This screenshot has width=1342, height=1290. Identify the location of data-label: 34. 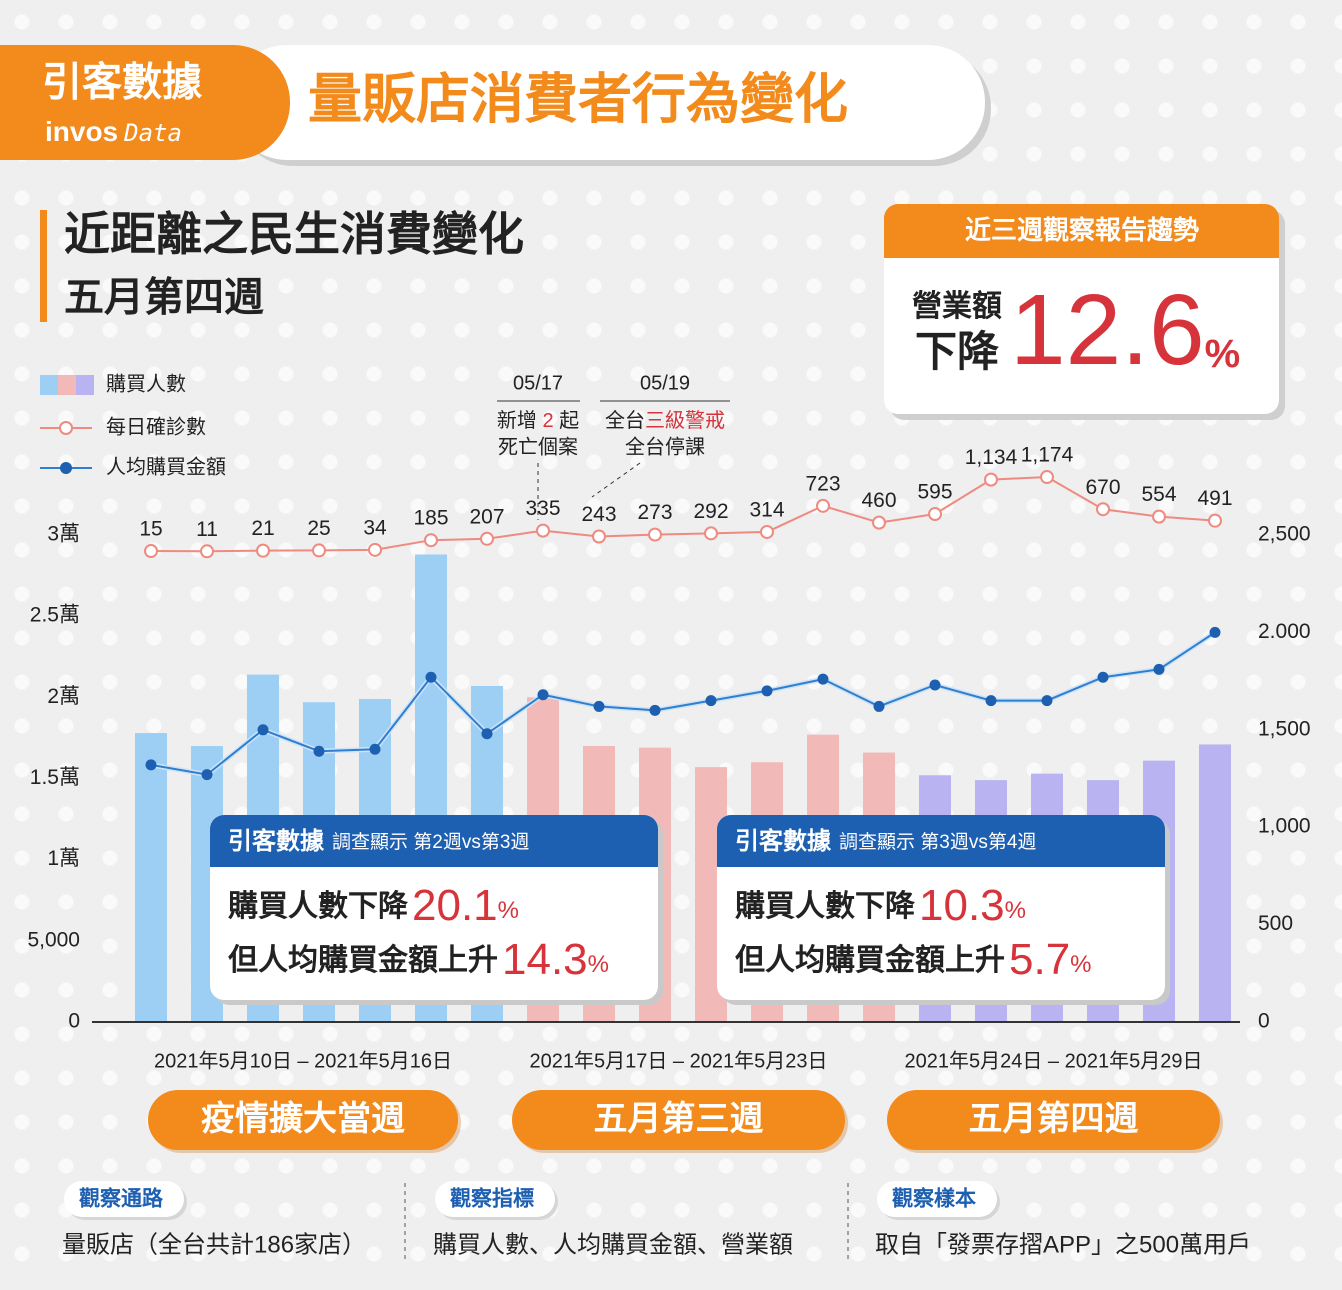
(375, 527).